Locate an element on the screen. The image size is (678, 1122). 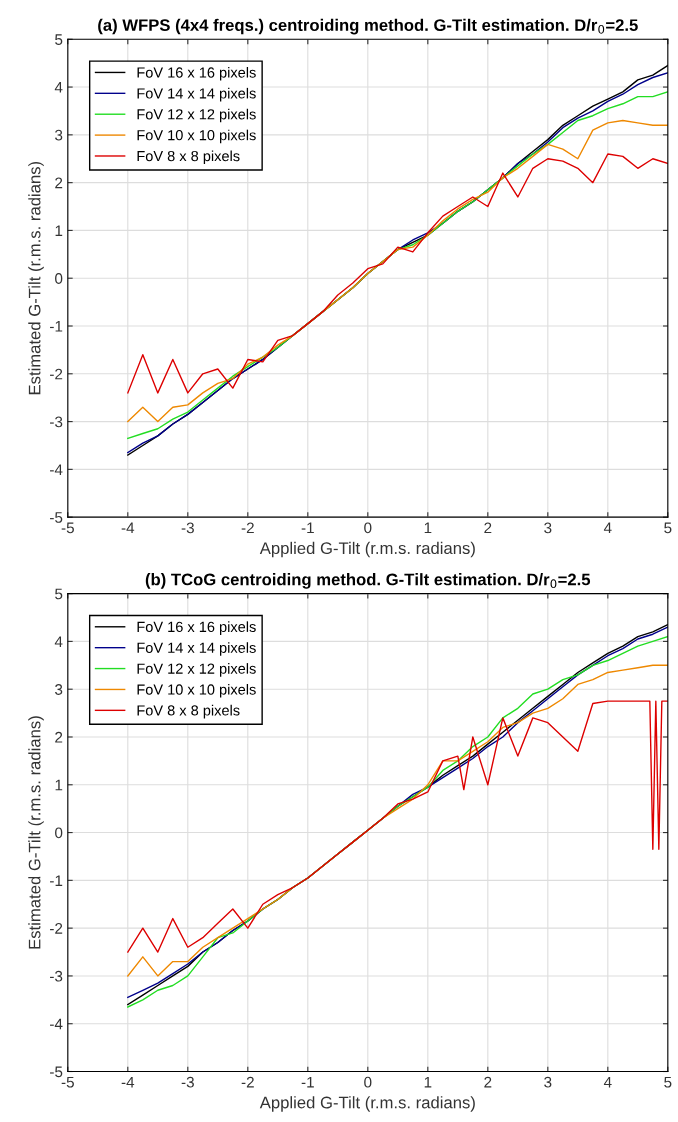
chart-title: (a) WFPS (4x4 freqs.) centroiding method. G-Tilt estimation. D/r$_{0}$=2.5 is located at coordinates (368, 26).